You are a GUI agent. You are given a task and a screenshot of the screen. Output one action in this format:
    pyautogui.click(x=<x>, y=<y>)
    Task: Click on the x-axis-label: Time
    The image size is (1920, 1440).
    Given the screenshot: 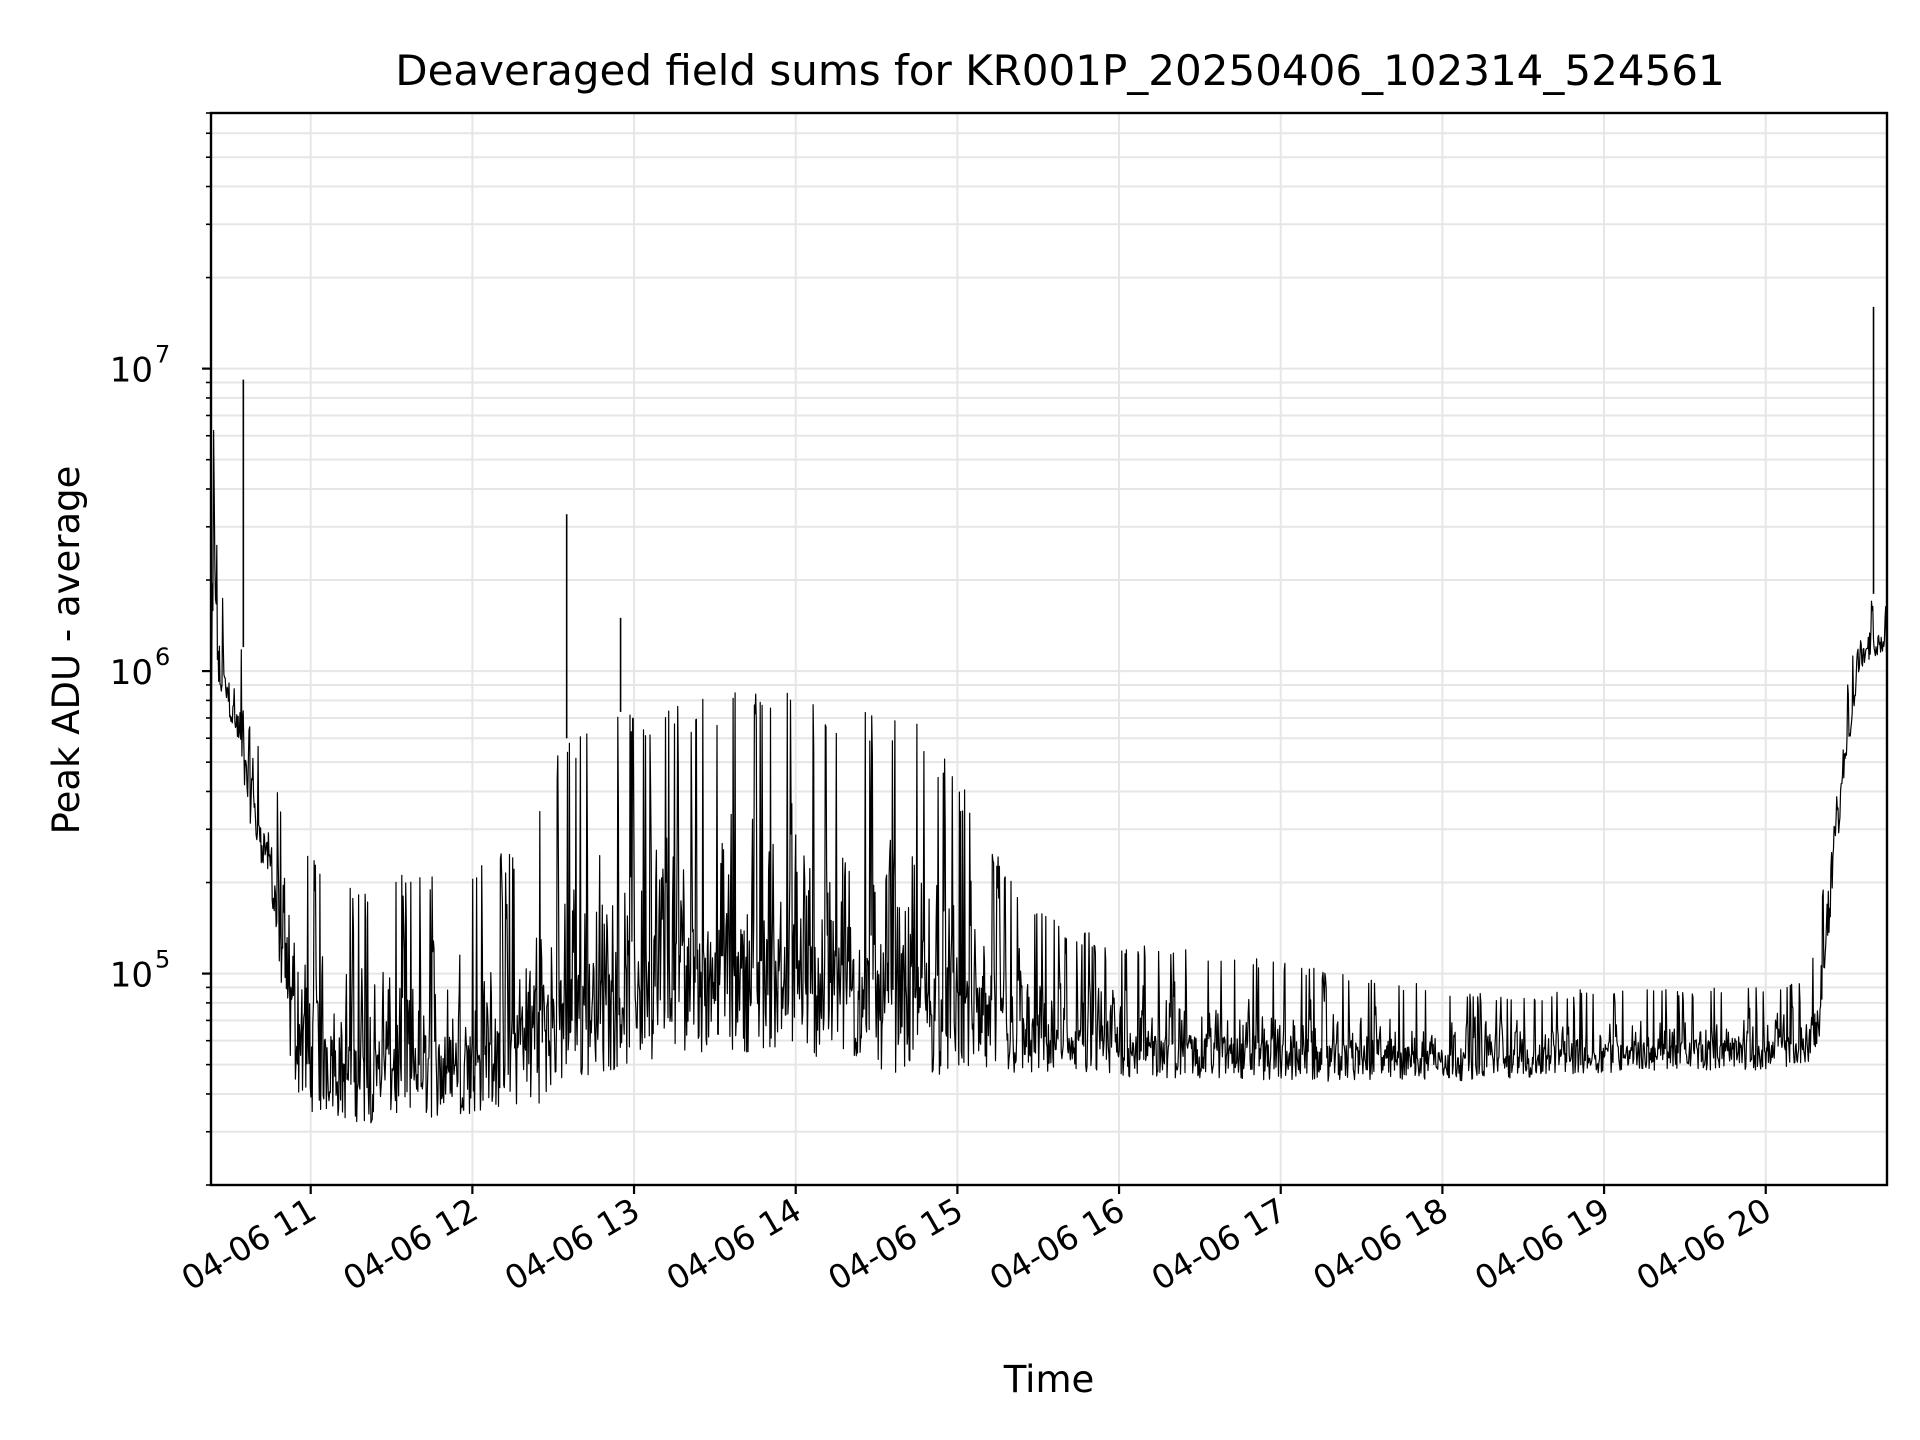 What is the action you would take?
    pyautogui.click(x=1049, y=1379)
    